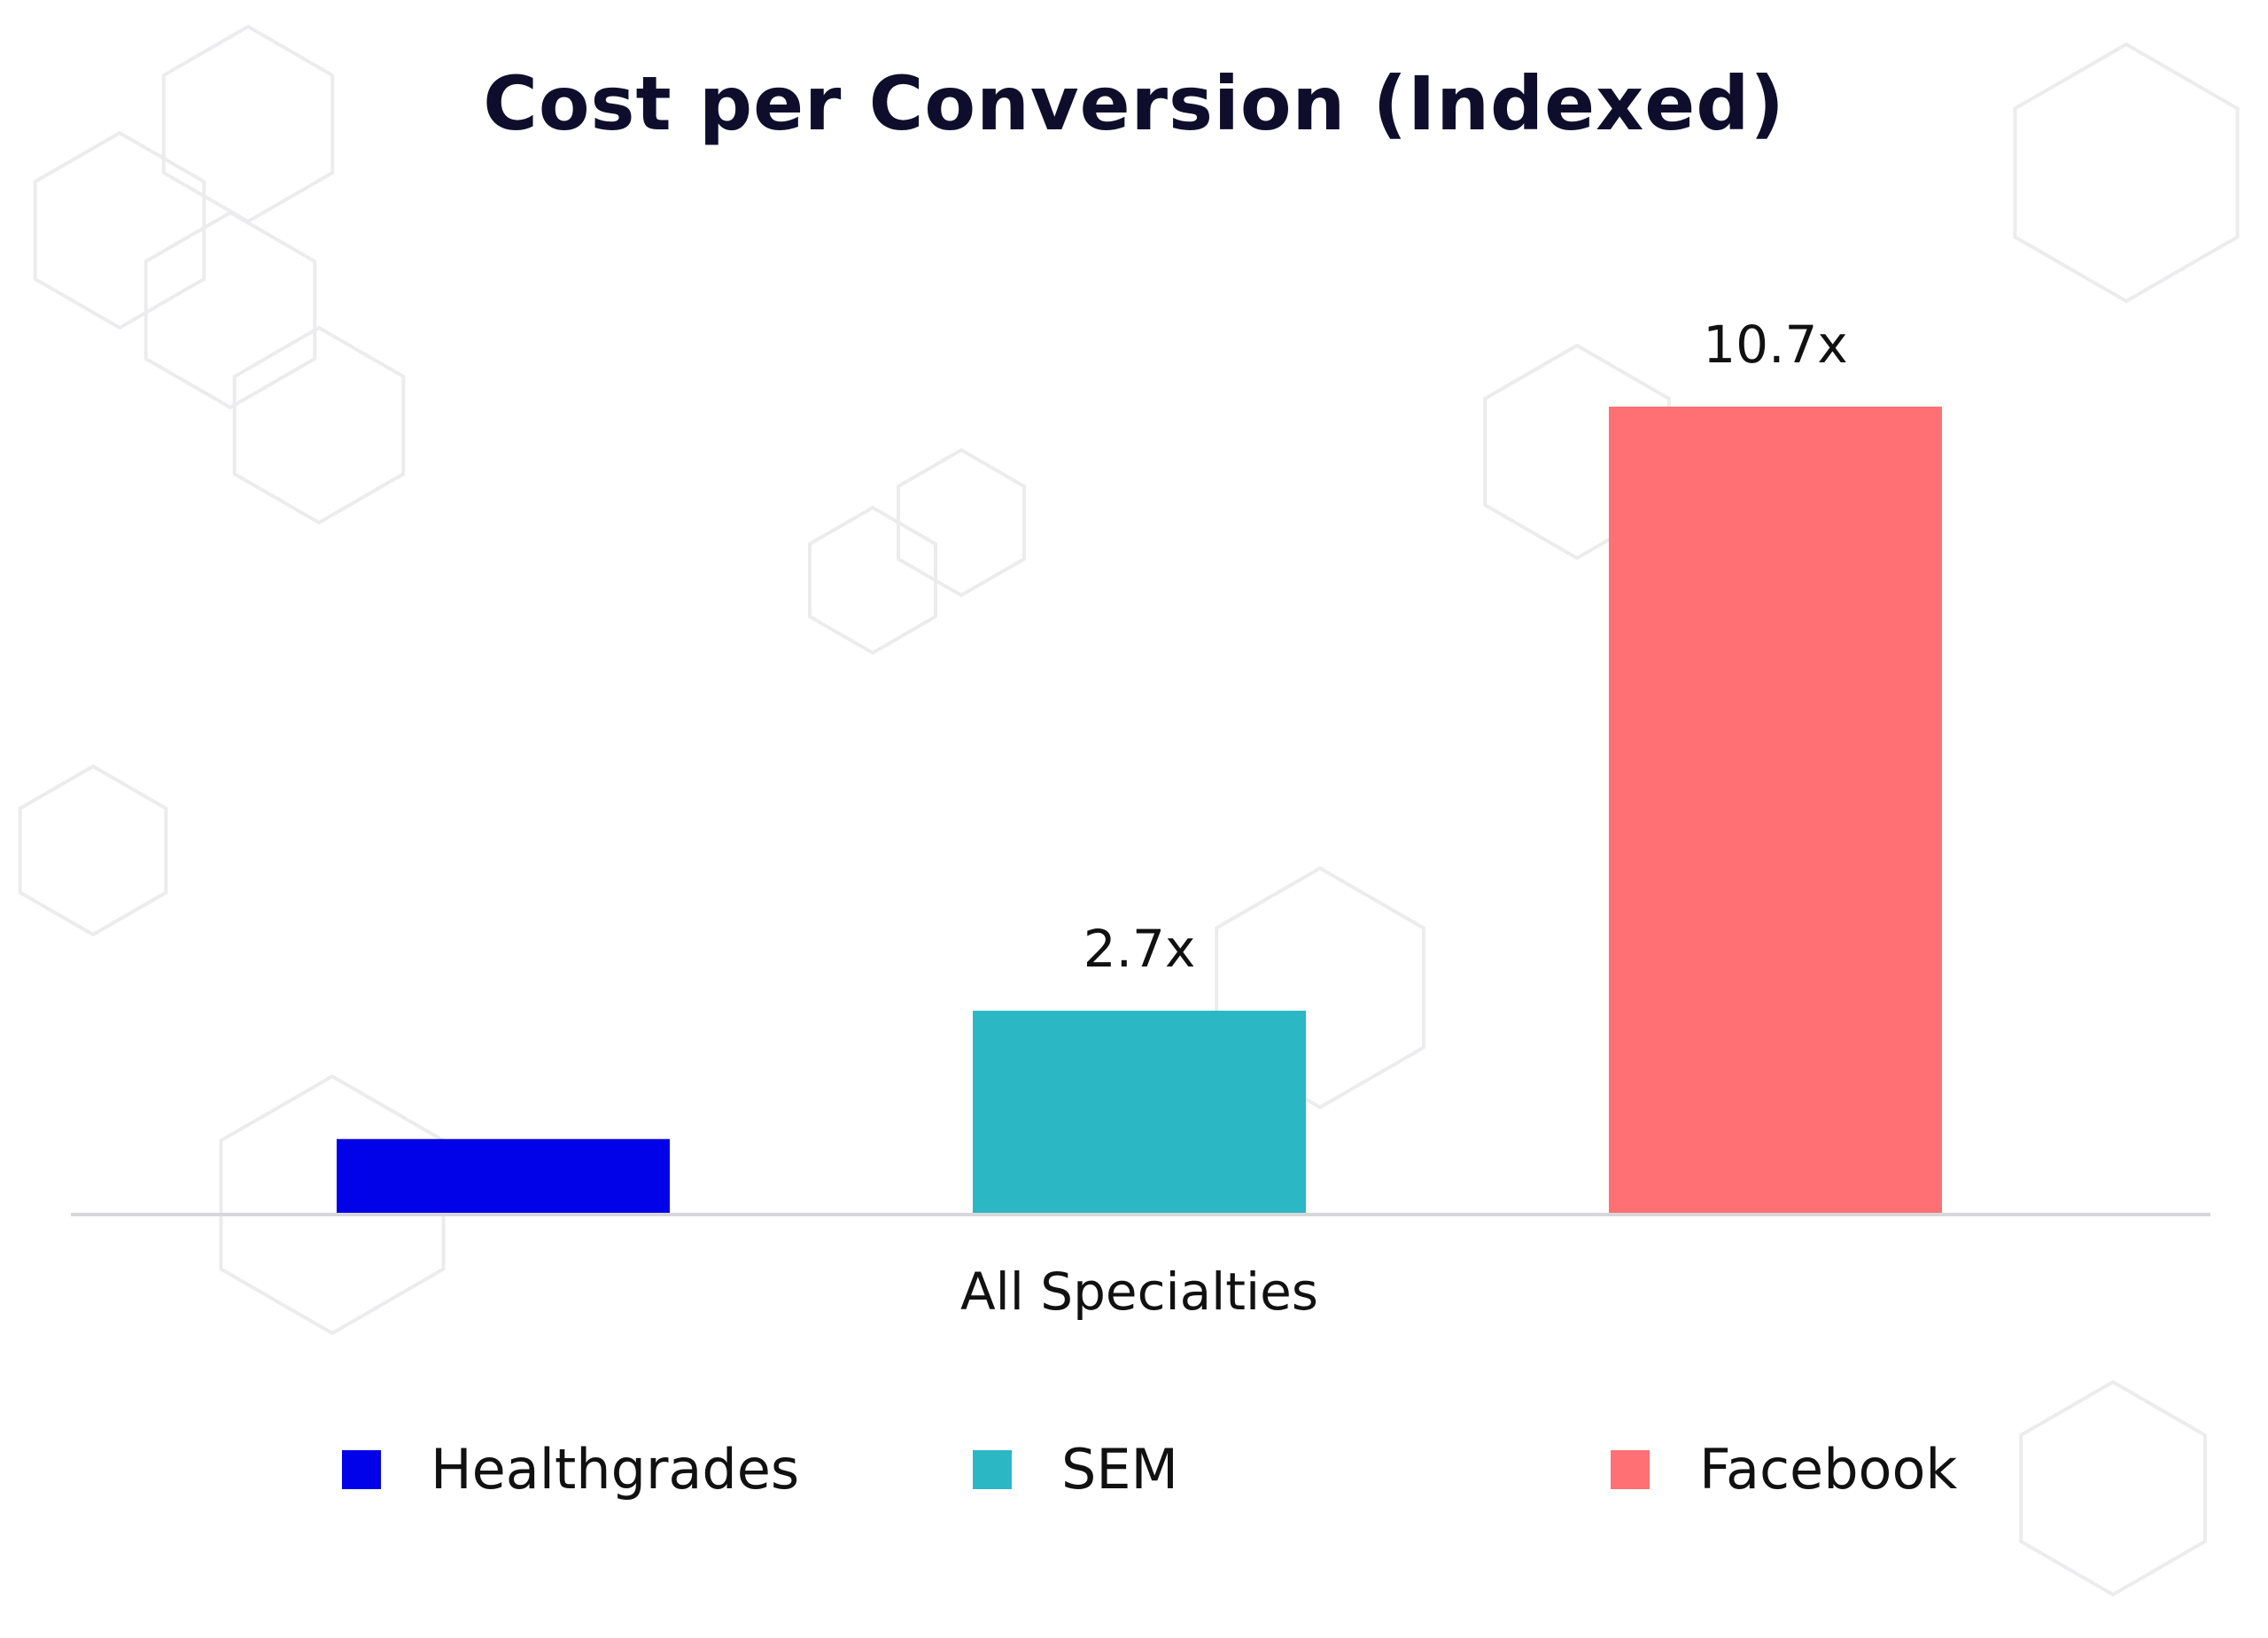 The width and height of the screenshot is (2268, 1638). What do you see at coordinates (1139, 1291) in the screenshot?
I see `x-axis-label: All Specialties` at bounding box center [1139, 1291].